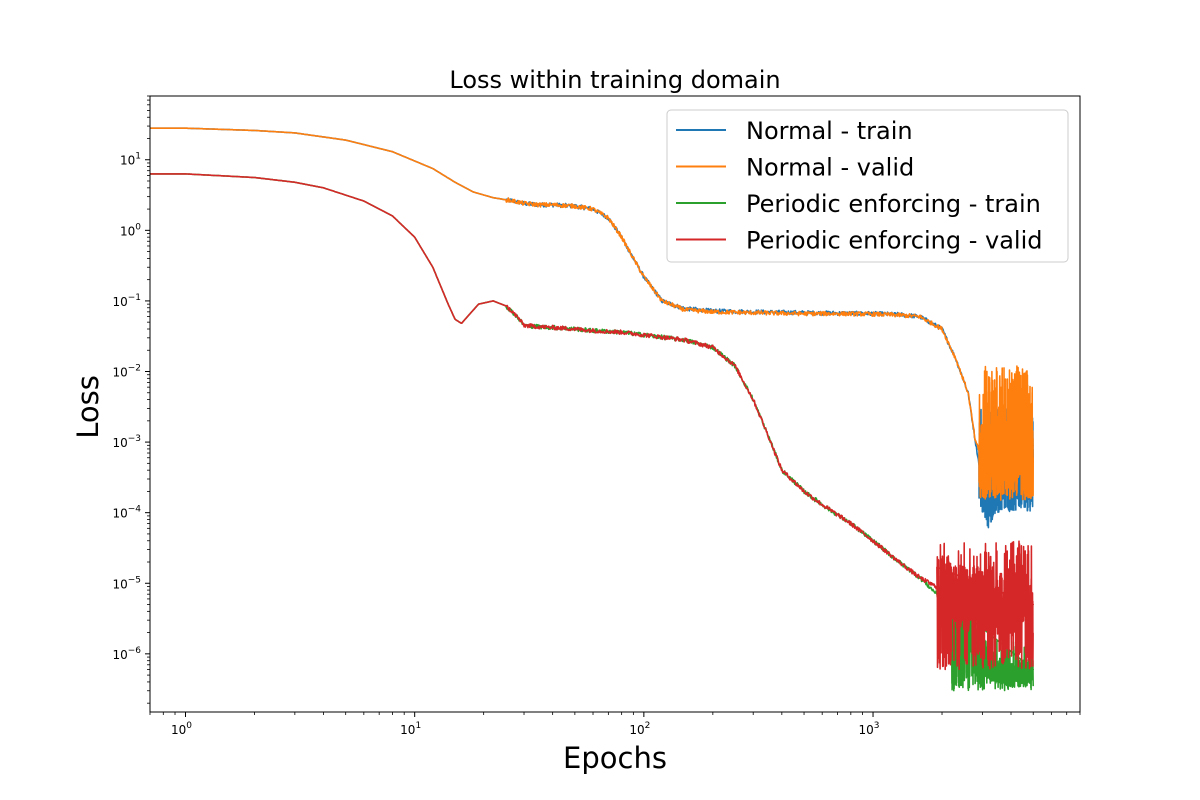 The height and width of the screenshot is (800, 1200). I want to click on legend-box, so click(867, 186).